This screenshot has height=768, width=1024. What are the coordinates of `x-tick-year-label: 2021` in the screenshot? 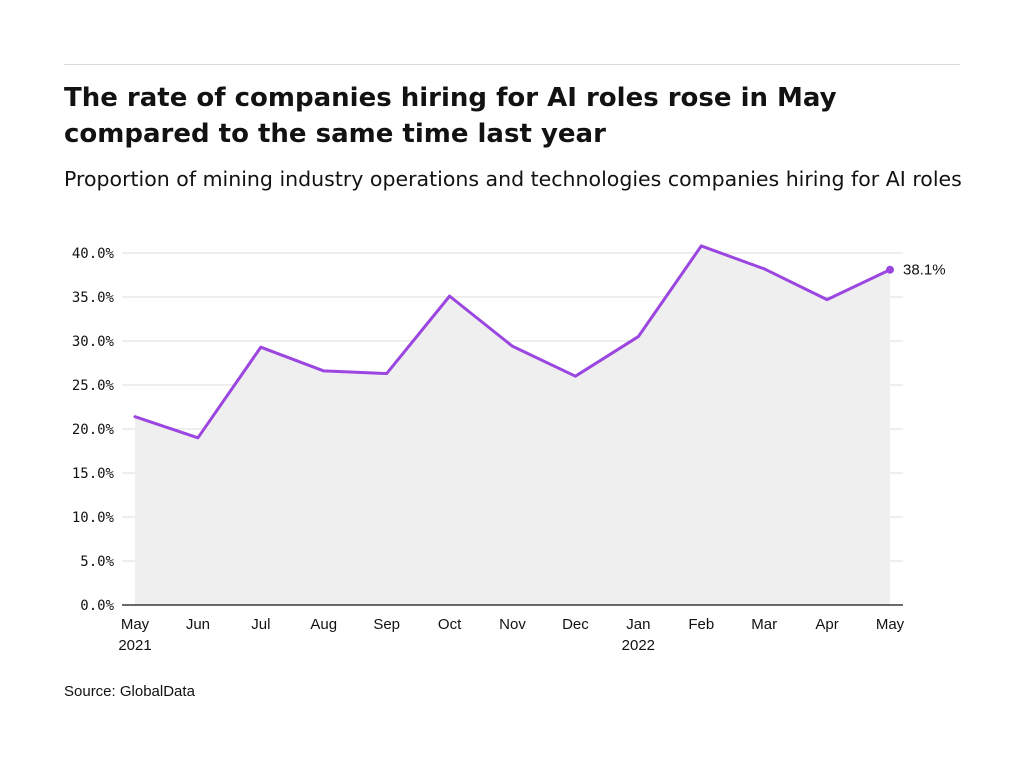 It's located at (134, 645).